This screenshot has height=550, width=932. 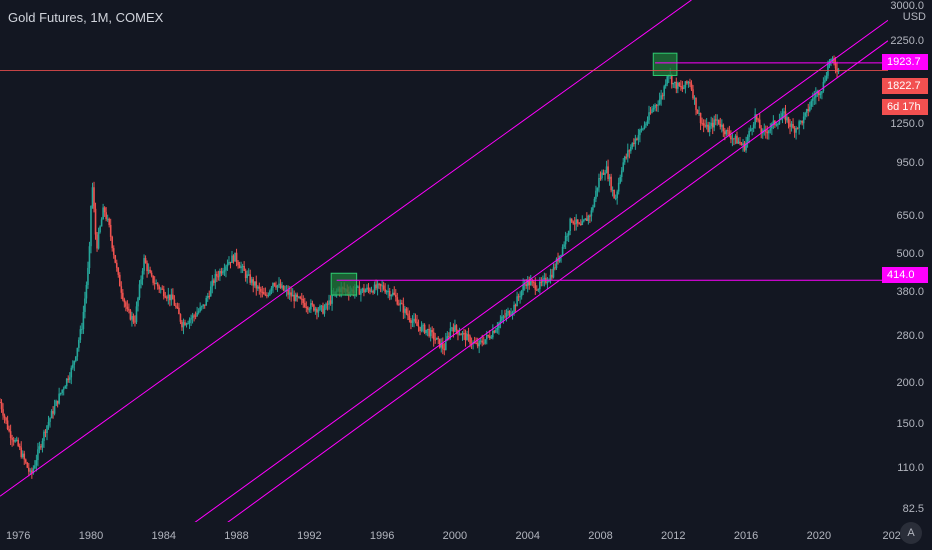 I want to click on autoscale-button: A, so click(x=911, y=533).